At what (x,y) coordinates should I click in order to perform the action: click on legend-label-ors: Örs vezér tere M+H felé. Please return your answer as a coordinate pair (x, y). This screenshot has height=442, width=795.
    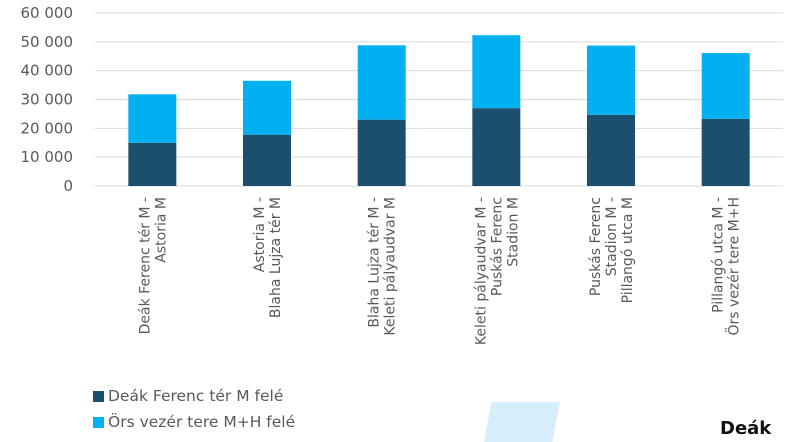
    Looking at the image, I should click on (202, 422).